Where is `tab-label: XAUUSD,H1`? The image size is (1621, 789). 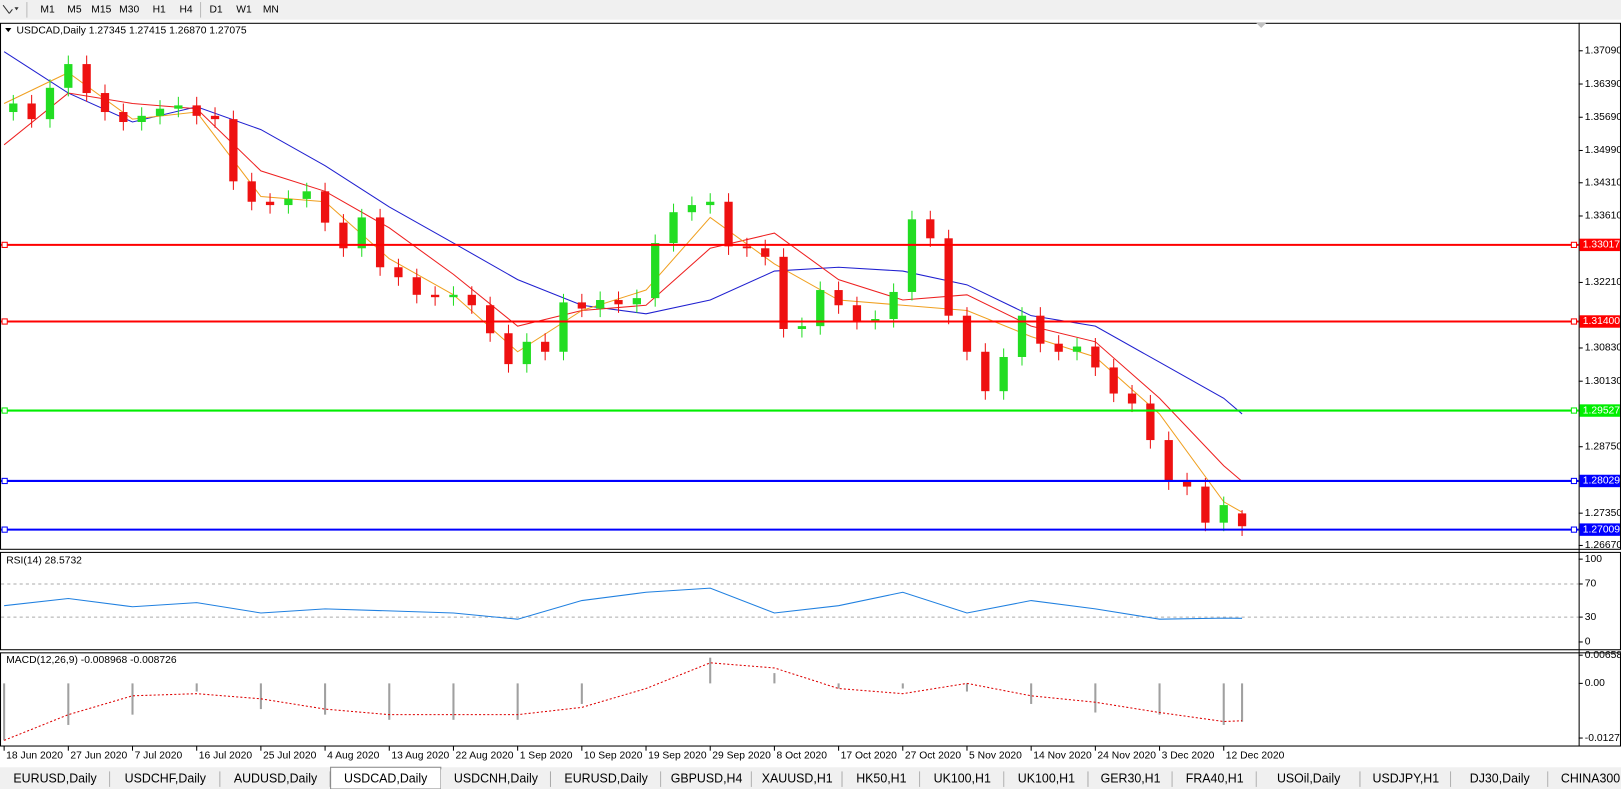
tab-label: XAUUSD,H1 is located at coordinates (797, 778).